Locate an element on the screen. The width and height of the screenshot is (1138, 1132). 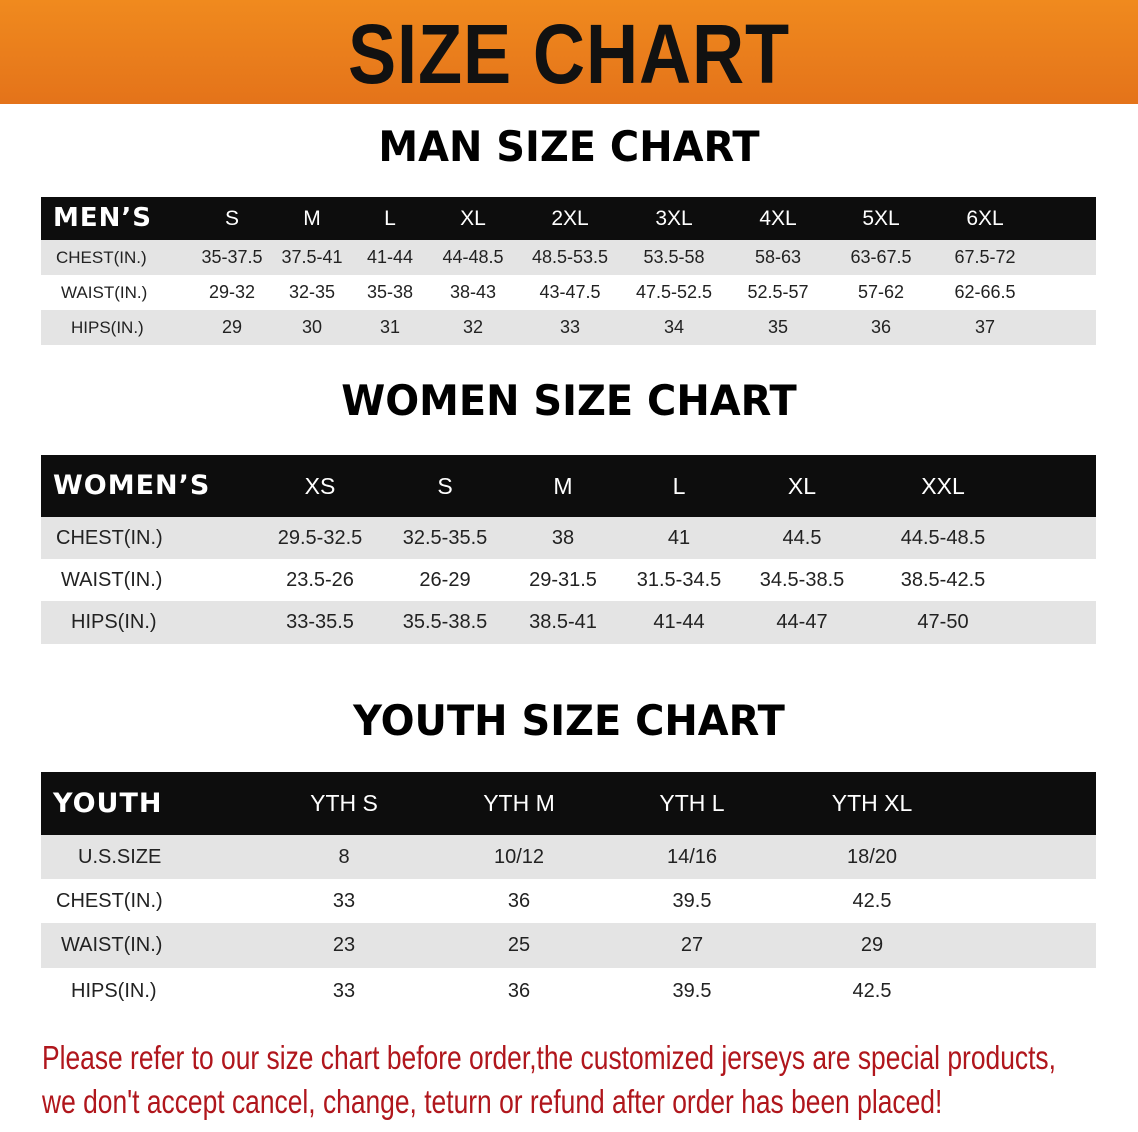
table-row: CHEST(IN.) 33 36 39.5 42.5 is located at coordinates (568, 901).